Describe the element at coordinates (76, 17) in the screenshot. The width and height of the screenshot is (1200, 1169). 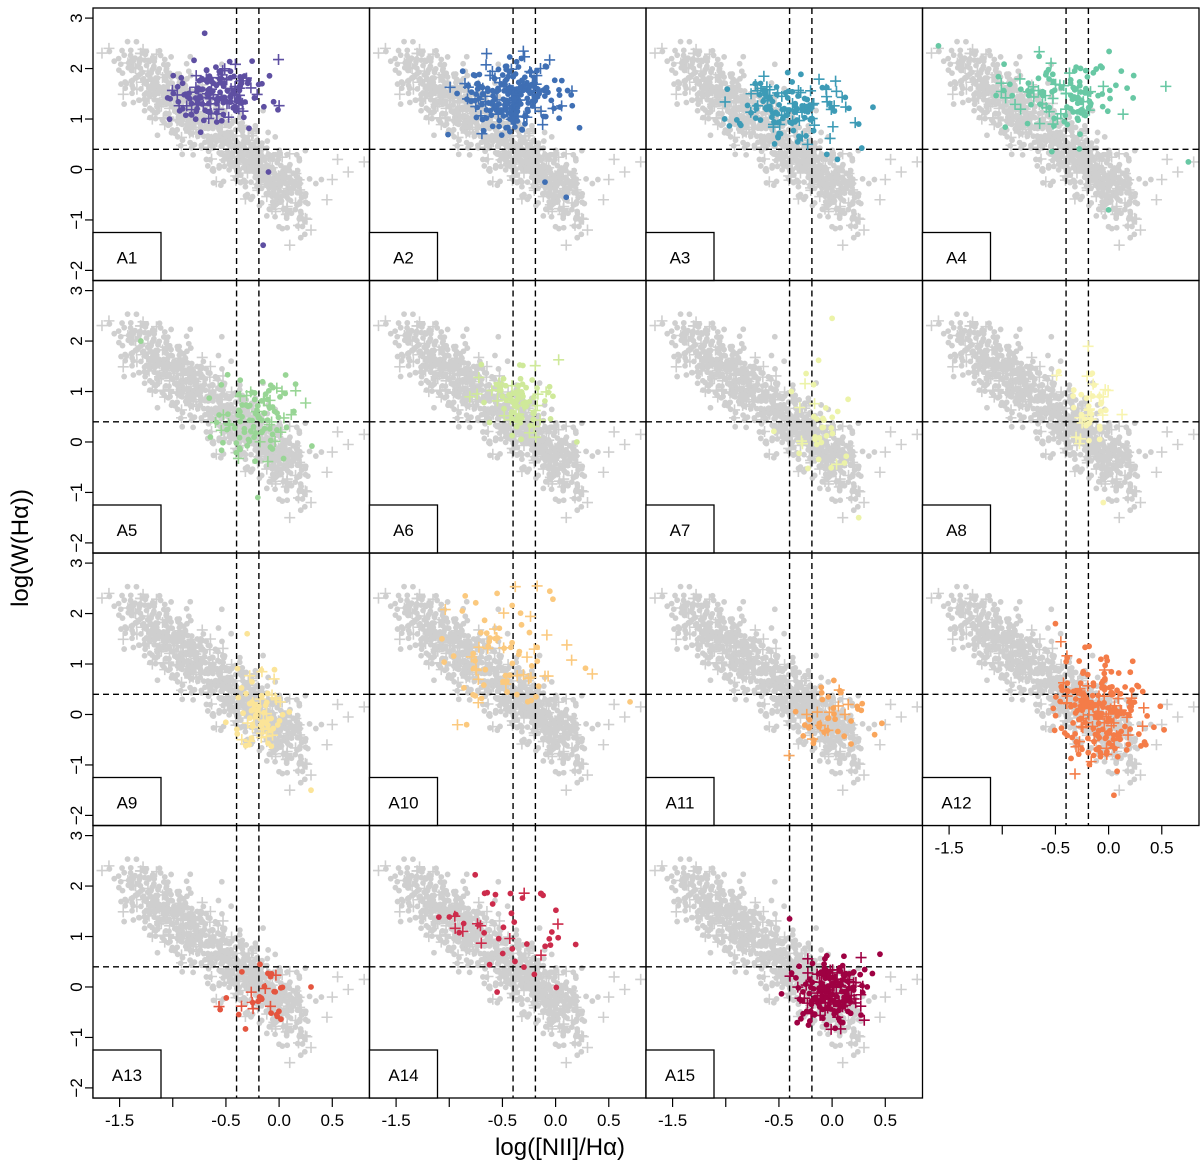
I see `y-tick-label: 3` at that location.